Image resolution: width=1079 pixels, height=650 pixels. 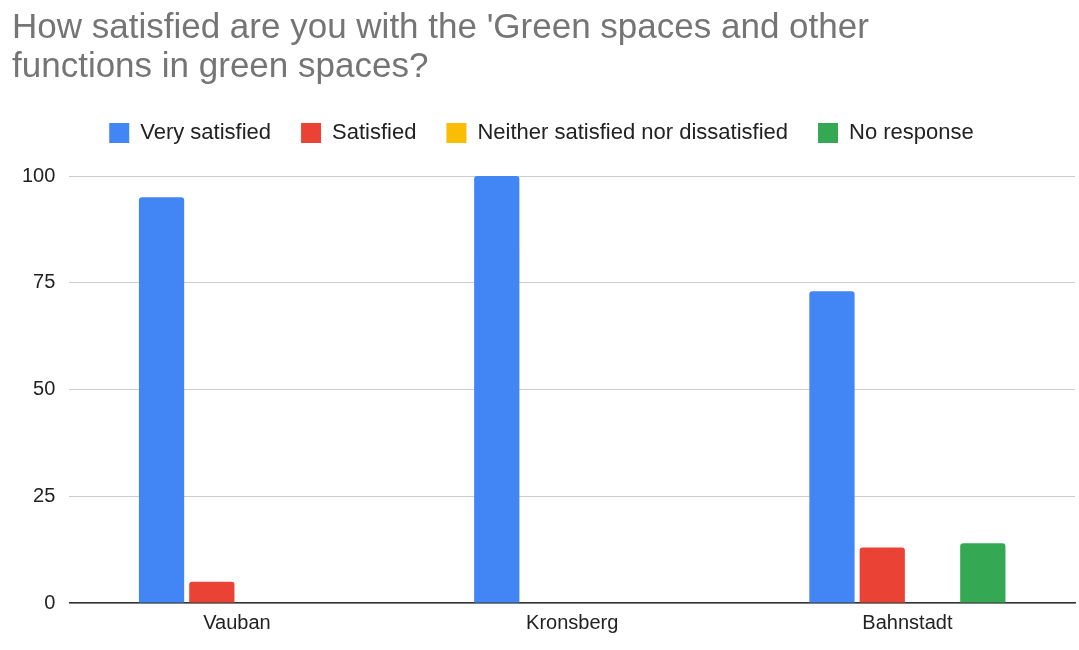 What do you see at coordinates (374, 132) in the screenshot?
I see `legend-label: Satisfied` at bounding box center [374, 132].